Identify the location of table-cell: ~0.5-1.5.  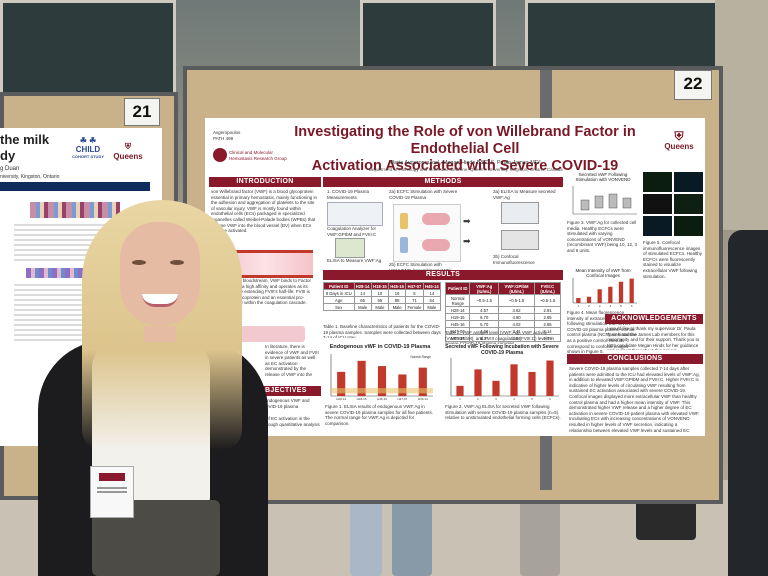
(547, 300).